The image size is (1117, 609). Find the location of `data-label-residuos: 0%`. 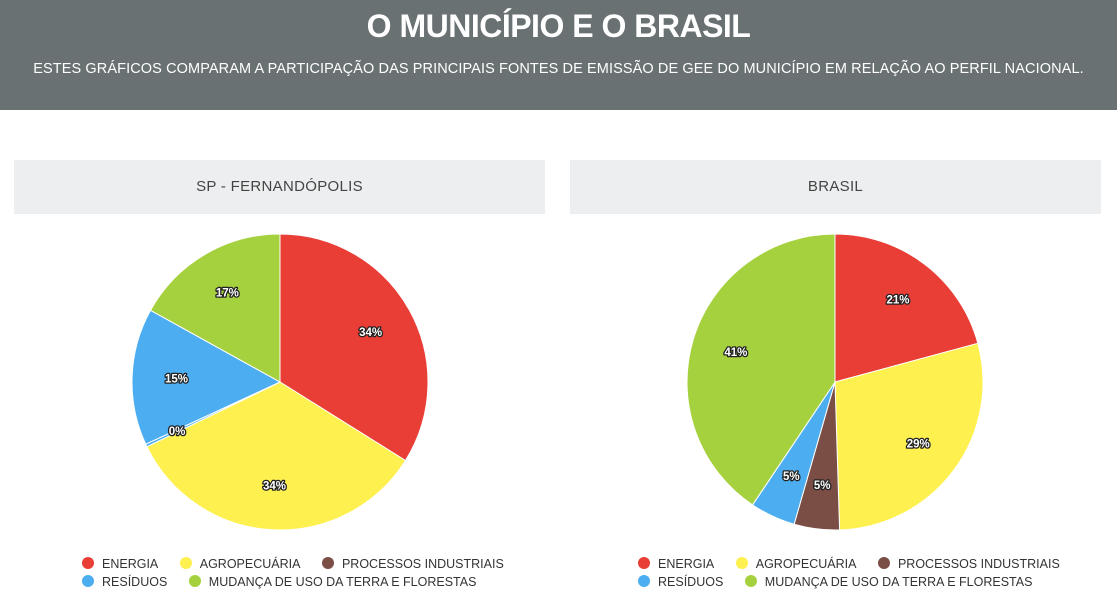

data-label-residuos: 0% is located at coordinates (177, 432).